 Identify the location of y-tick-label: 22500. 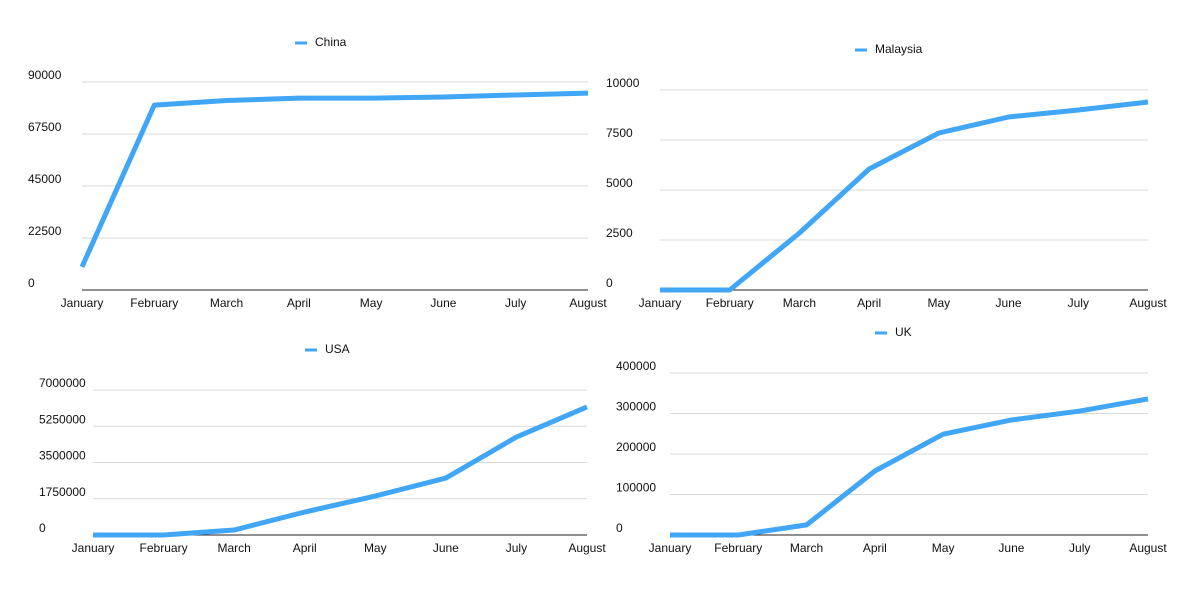
(45, 231).